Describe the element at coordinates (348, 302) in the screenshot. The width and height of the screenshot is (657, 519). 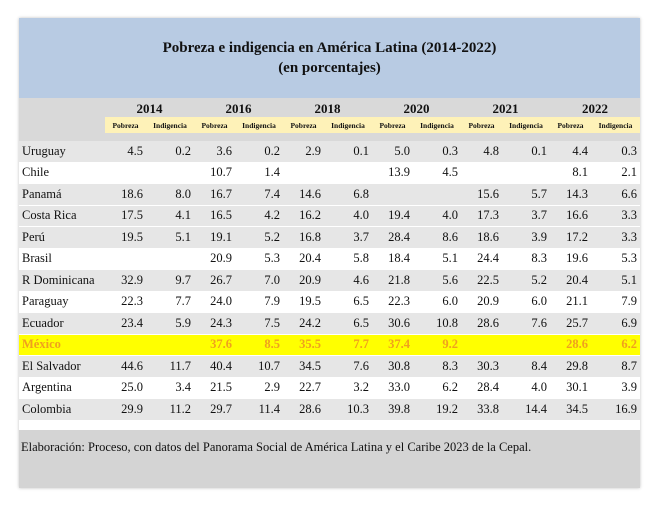
I see `indigencia-cell: 6.5` at that location.